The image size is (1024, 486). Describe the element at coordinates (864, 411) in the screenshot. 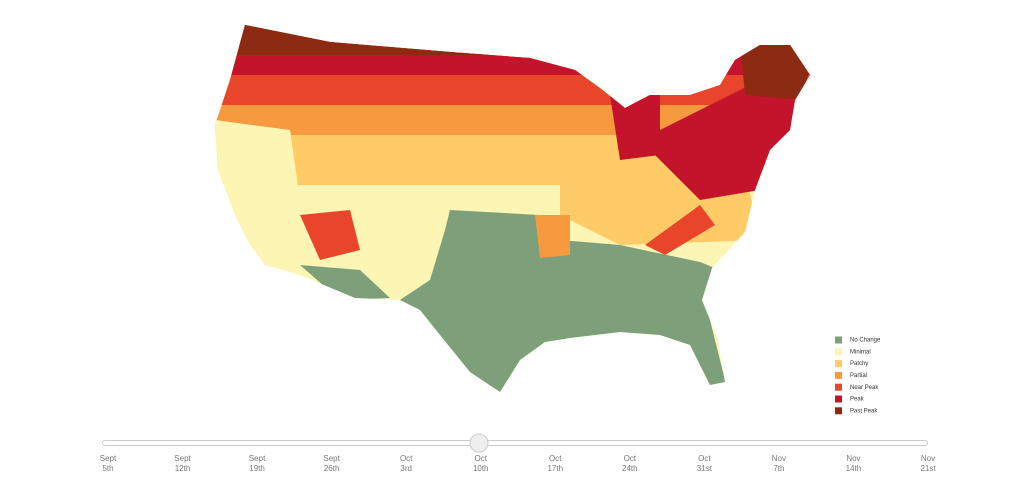

I see `legend-label: Past Peak` at that location.